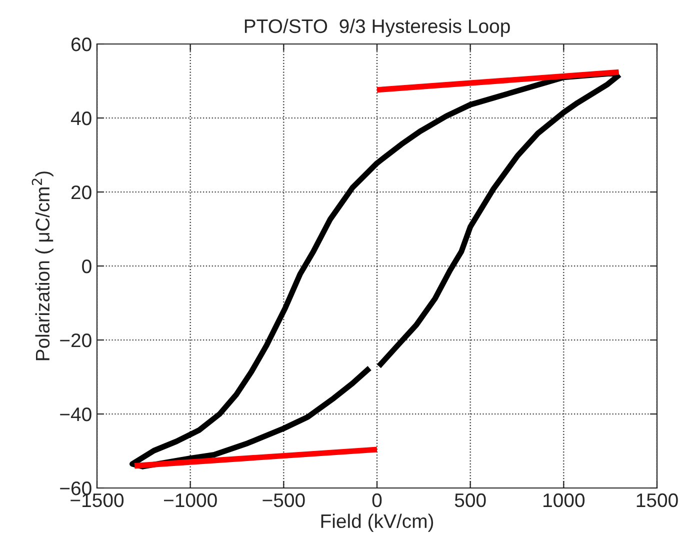 This screenshot has height=548, width=683. What do you see at coordinates (564, 500) in the screenshot?
I see `x-tick-label: 1000` at bounding box center [564, 500].